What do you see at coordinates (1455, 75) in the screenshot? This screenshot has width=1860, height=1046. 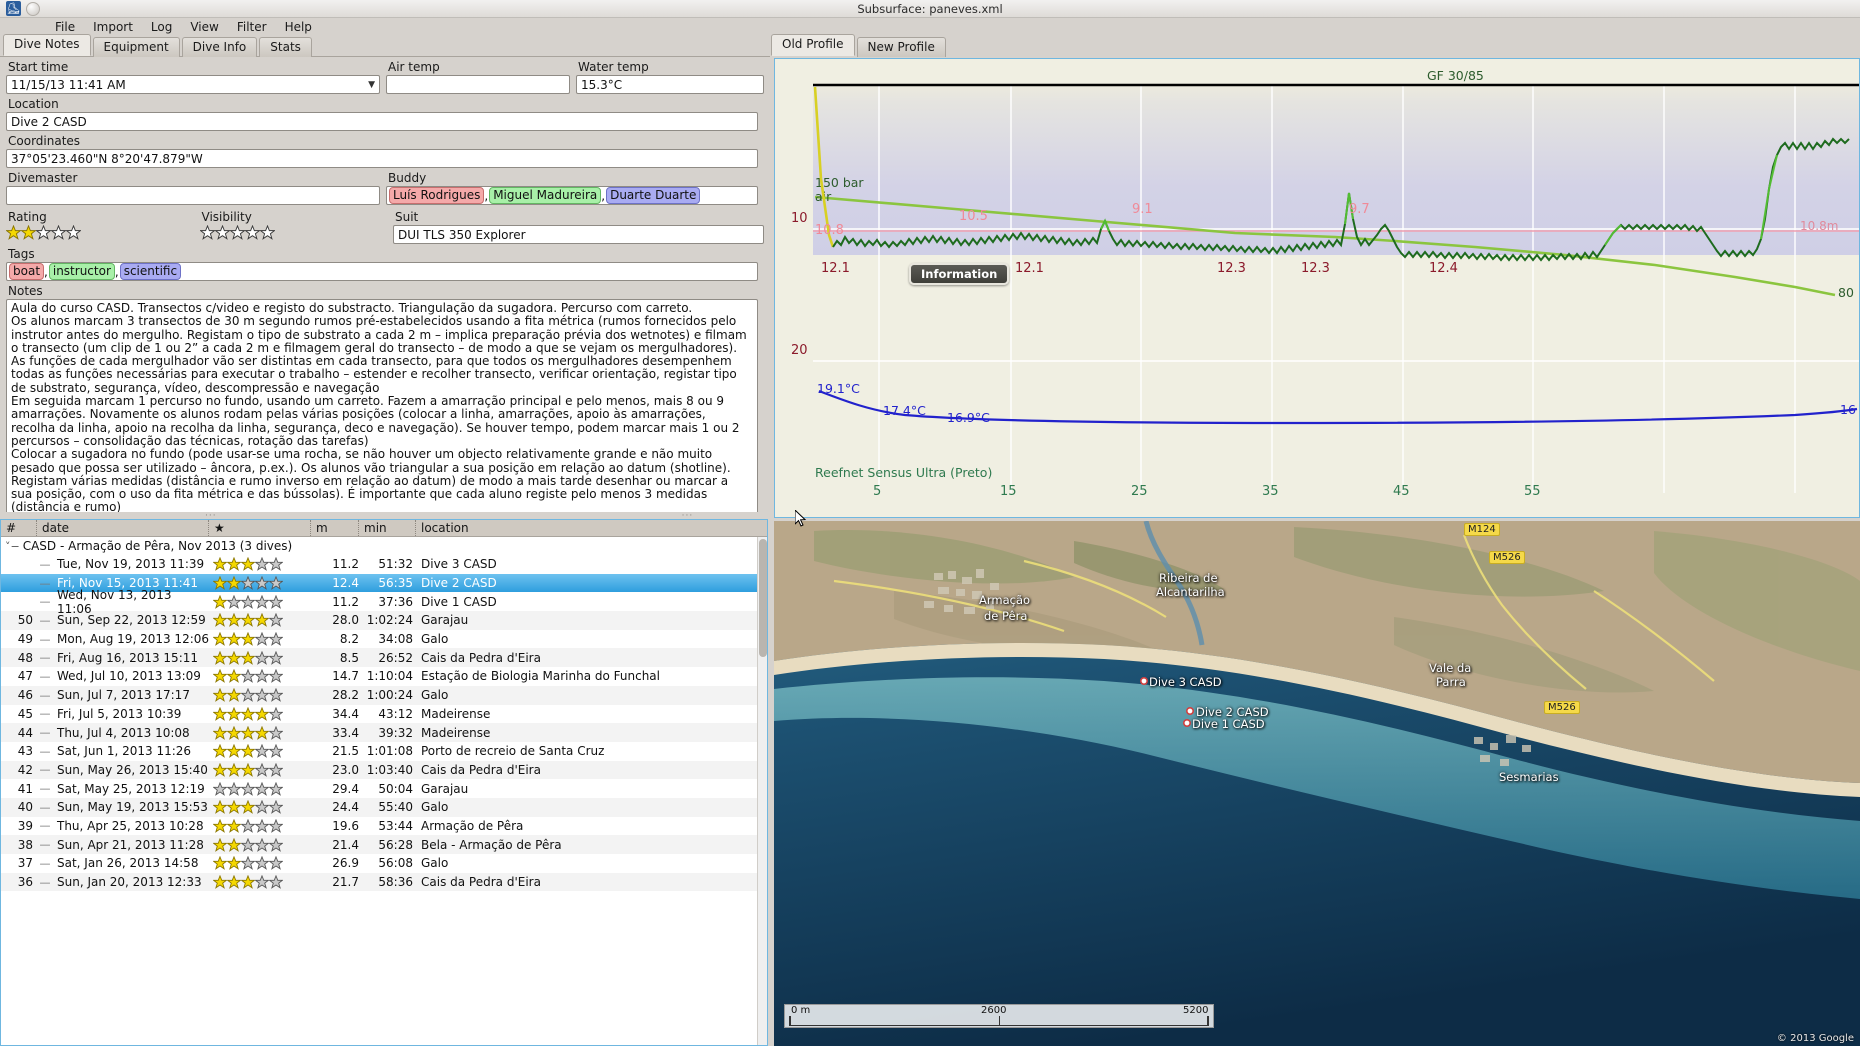 I see `gf-label: GF 30/85` at bounding box center [1455, 75].